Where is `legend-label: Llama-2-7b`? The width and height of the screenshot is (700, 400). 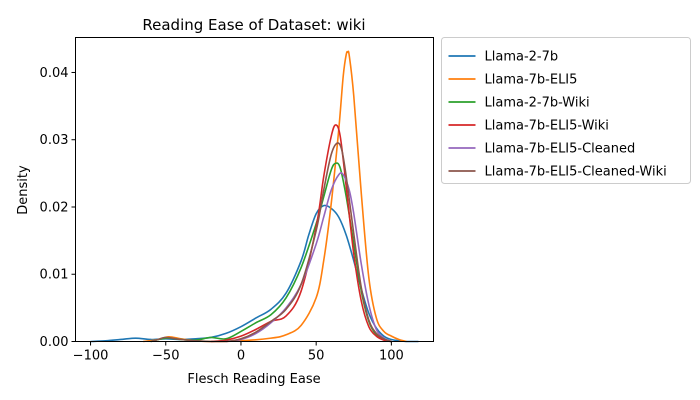
legend-label: Llama-2-7b is located at coordinates (522, 57).